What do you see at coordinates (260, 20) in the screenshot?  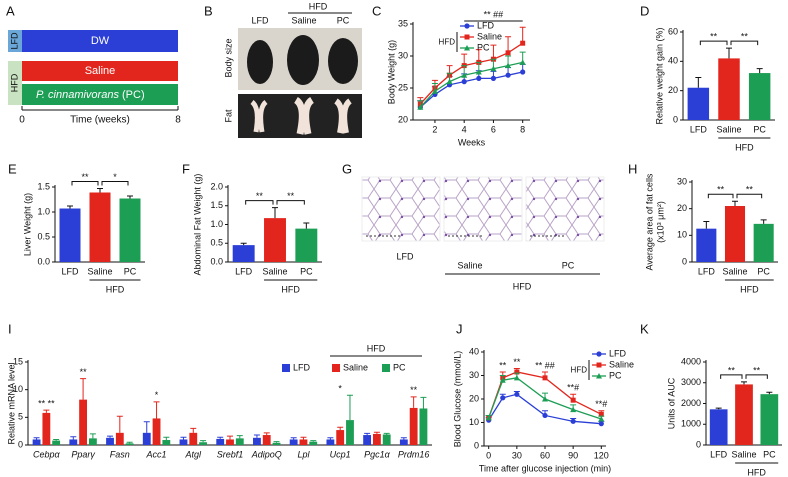 I see `column-label: LFD` at bounding box center [260, 20].